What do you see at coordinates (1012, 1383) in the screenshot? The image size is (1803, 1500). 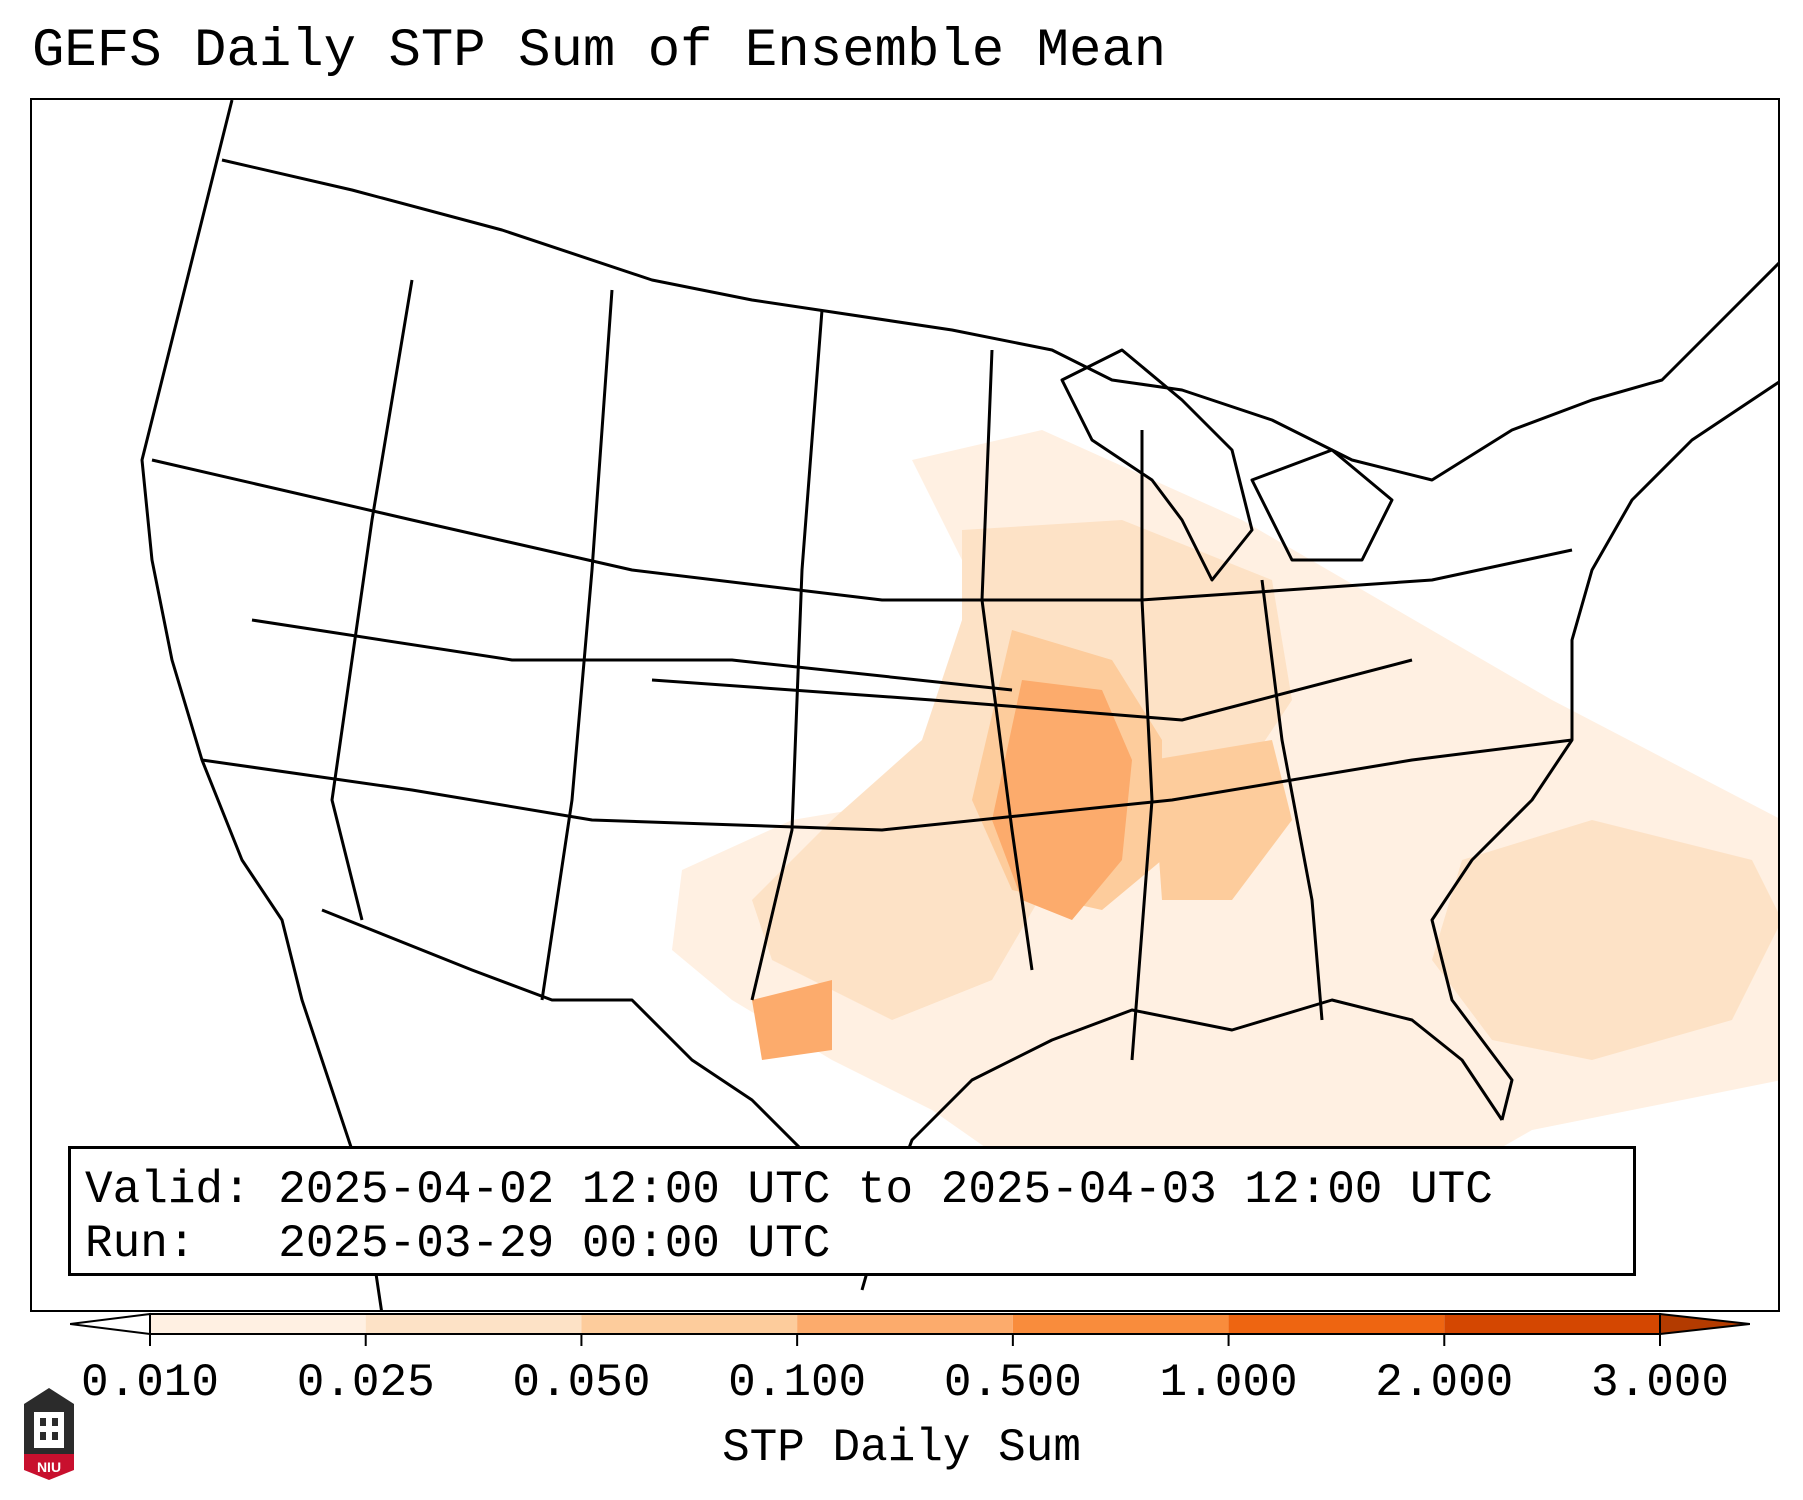 I see `colorbar-tick-label: 0.500` at bounding box center [1012, 1383].